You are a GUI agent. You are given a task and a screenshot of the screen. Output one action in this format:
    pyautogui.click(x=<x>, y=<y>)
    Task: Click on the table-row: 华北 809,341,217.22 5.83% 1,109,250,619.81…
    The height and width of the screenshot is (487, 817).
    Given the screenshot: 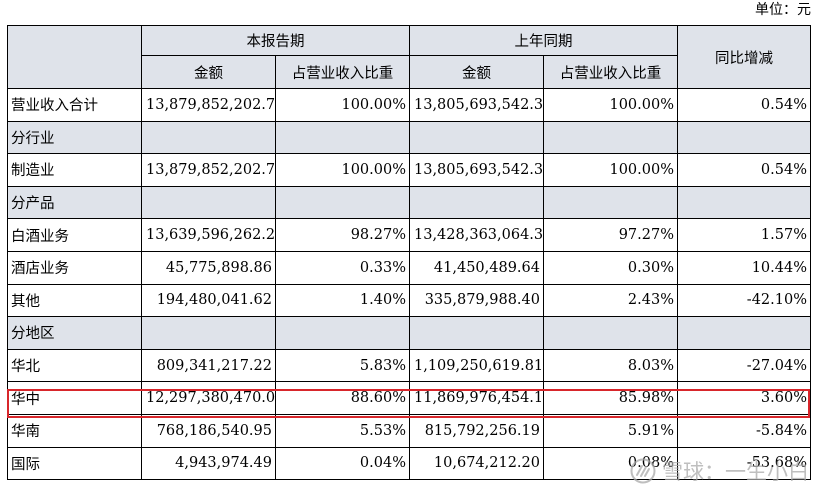 What is the action you would take?
    pyautogui.click(x=409, y=365)
    